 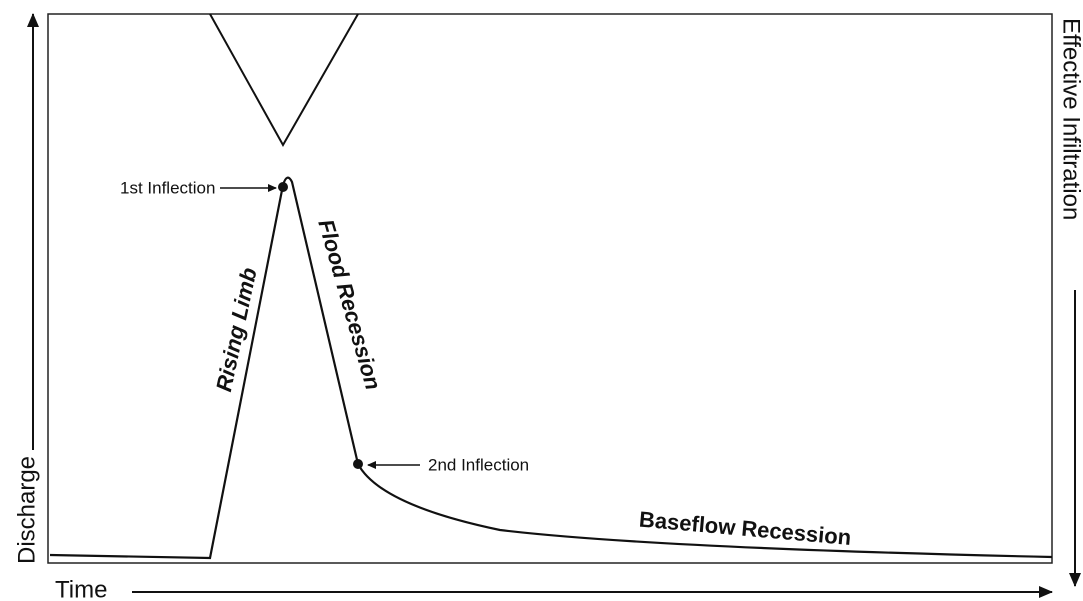 I want to click on annotation: 1st Inflection, so click(x=167, y=187).